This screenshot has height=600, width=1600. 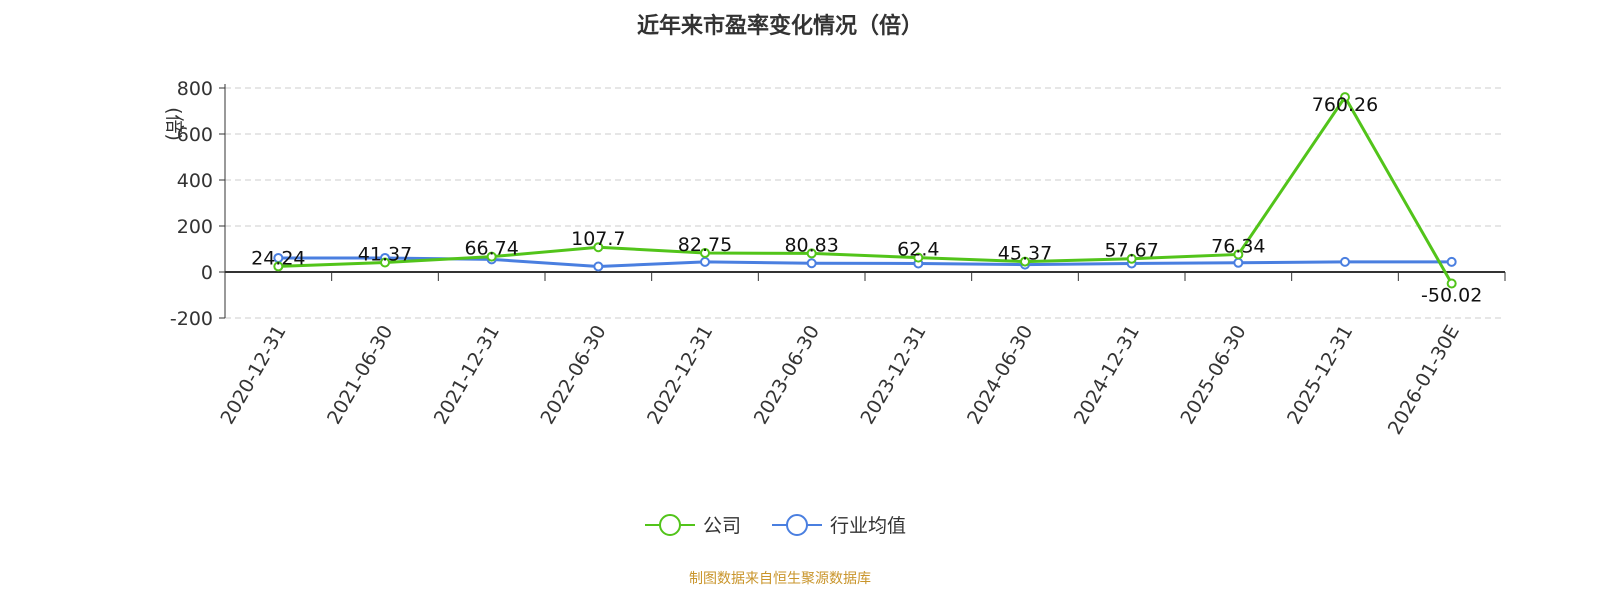 I want to click on x-tick-label: 2023-06-30, so click(x=787, y=375).